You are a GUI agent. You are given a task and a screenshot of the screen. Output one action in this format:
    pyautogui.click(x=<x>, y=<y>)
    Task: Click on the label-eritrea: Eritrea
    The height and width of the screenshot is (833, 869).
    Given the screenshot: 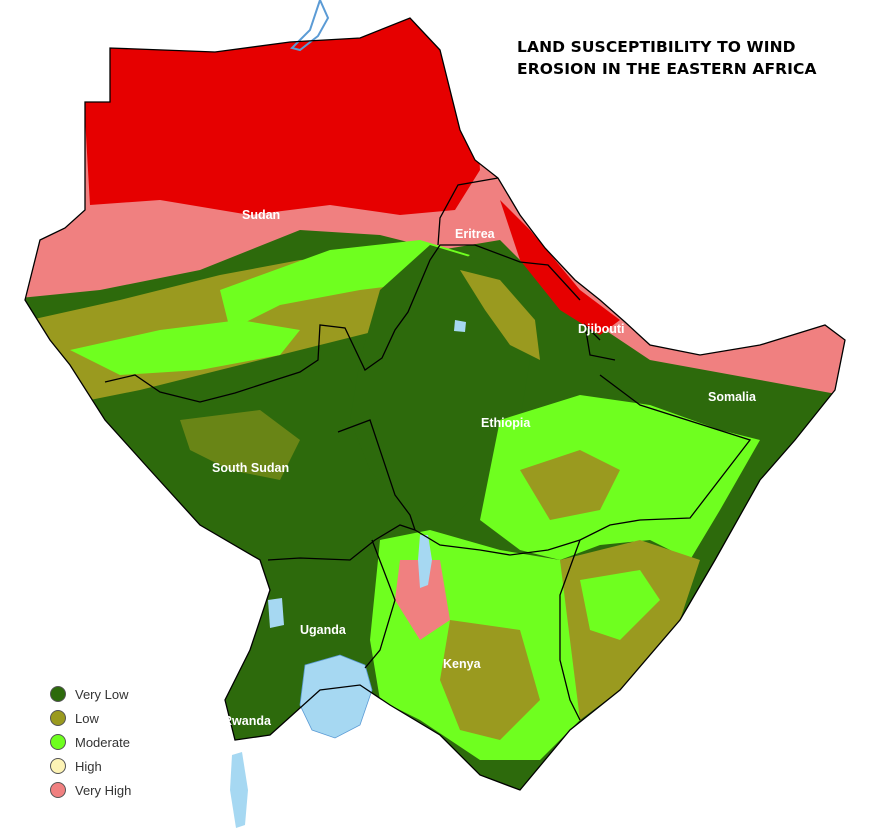 What is the action you would take?
    pyautogui.click(x=475, y=234)
    